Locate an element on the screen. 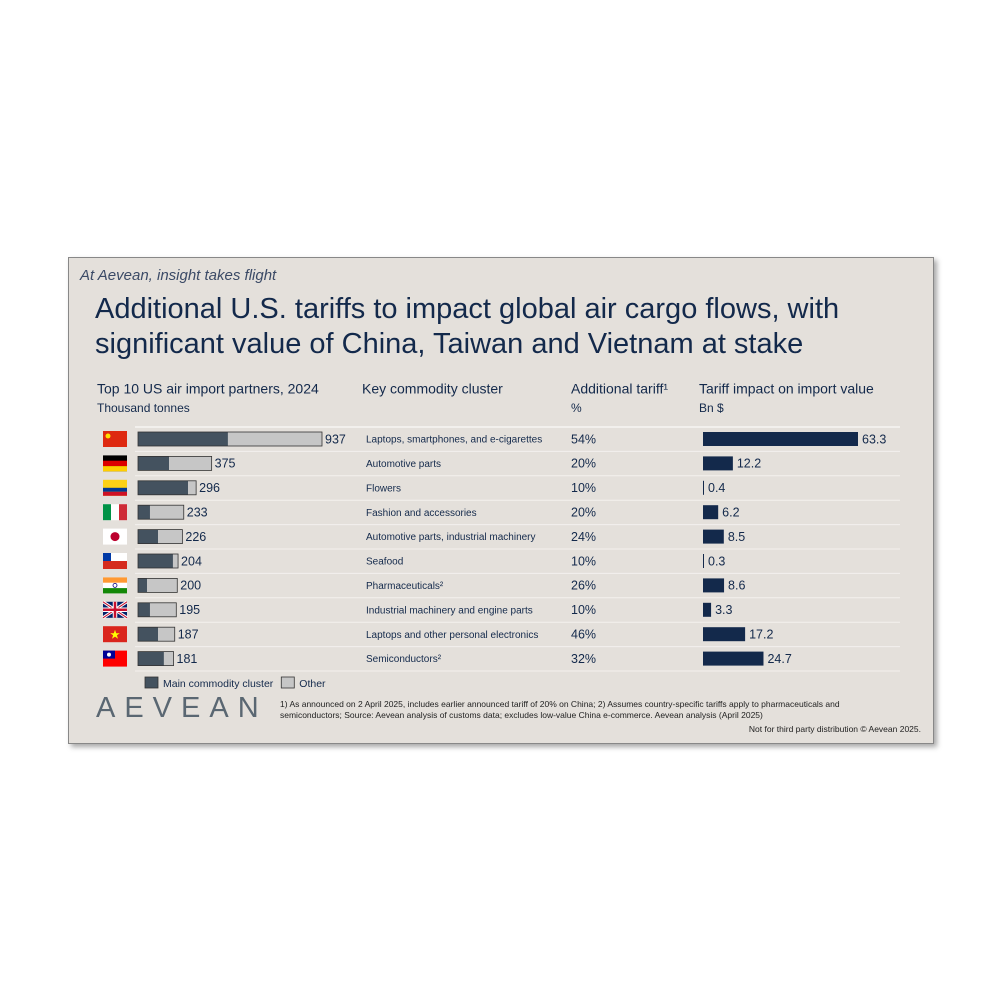 This screenshot has width=1000, height=1000. commodity-cell: Industrial machinery and engine parts is located at coordinates (449, 610).